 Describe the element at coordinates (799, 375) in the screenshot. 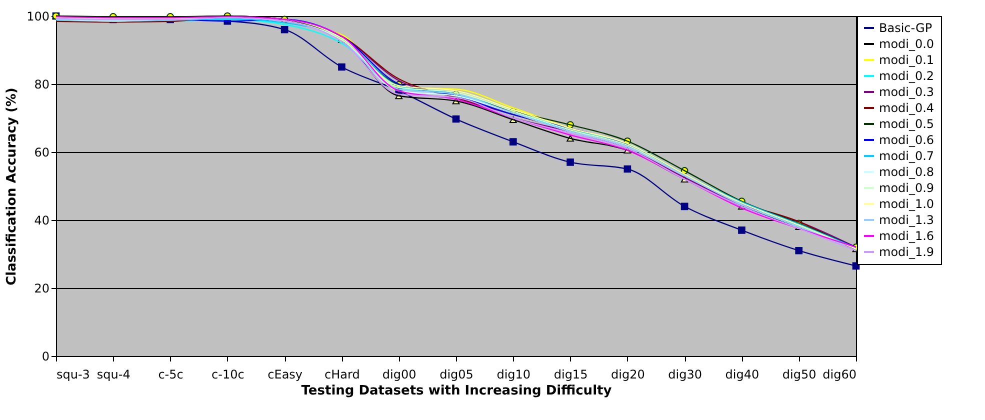

I see `x-tick-label: dig50` at that location.